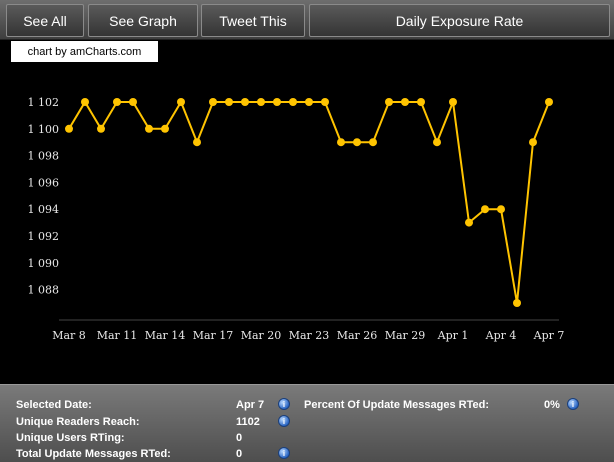 The width and height of the screenshot is (614, 462). I want to click on x-tick-label: Mar 29, so click(405, 335).